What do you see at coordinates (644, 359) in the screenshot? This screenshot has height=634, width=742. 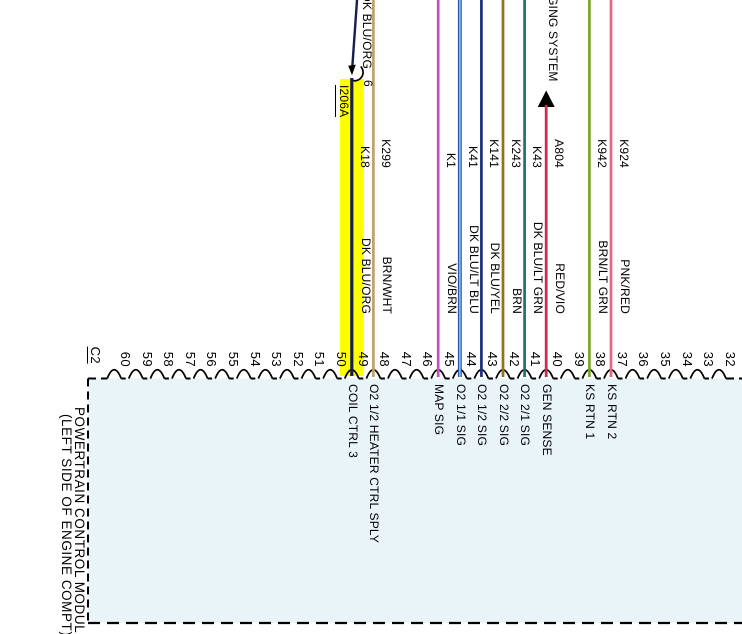 I see `pin-number-36: 36` at bounding box center [644, 359].